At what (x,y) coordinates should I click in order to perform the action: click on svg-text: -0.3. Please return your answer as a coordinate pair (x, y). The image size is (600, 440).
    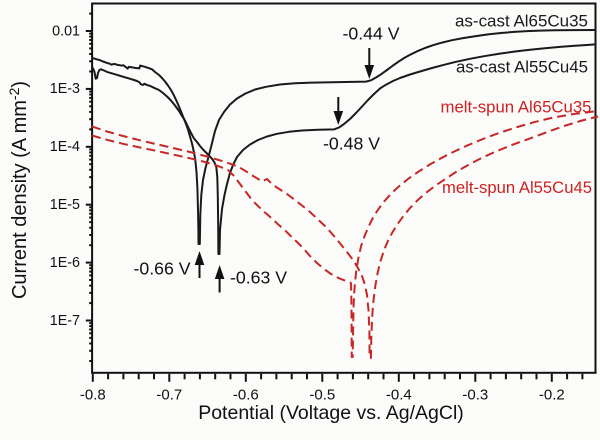
    Looking at the image, I should click on (475, 395).